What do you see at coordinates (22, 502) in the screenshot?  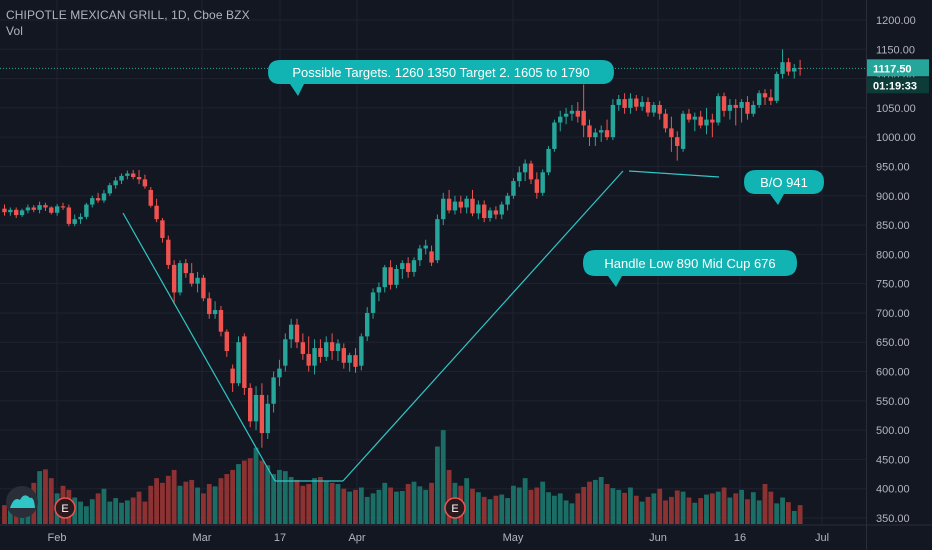 I see `tradingview-logo` at bounding box center [22, 502].